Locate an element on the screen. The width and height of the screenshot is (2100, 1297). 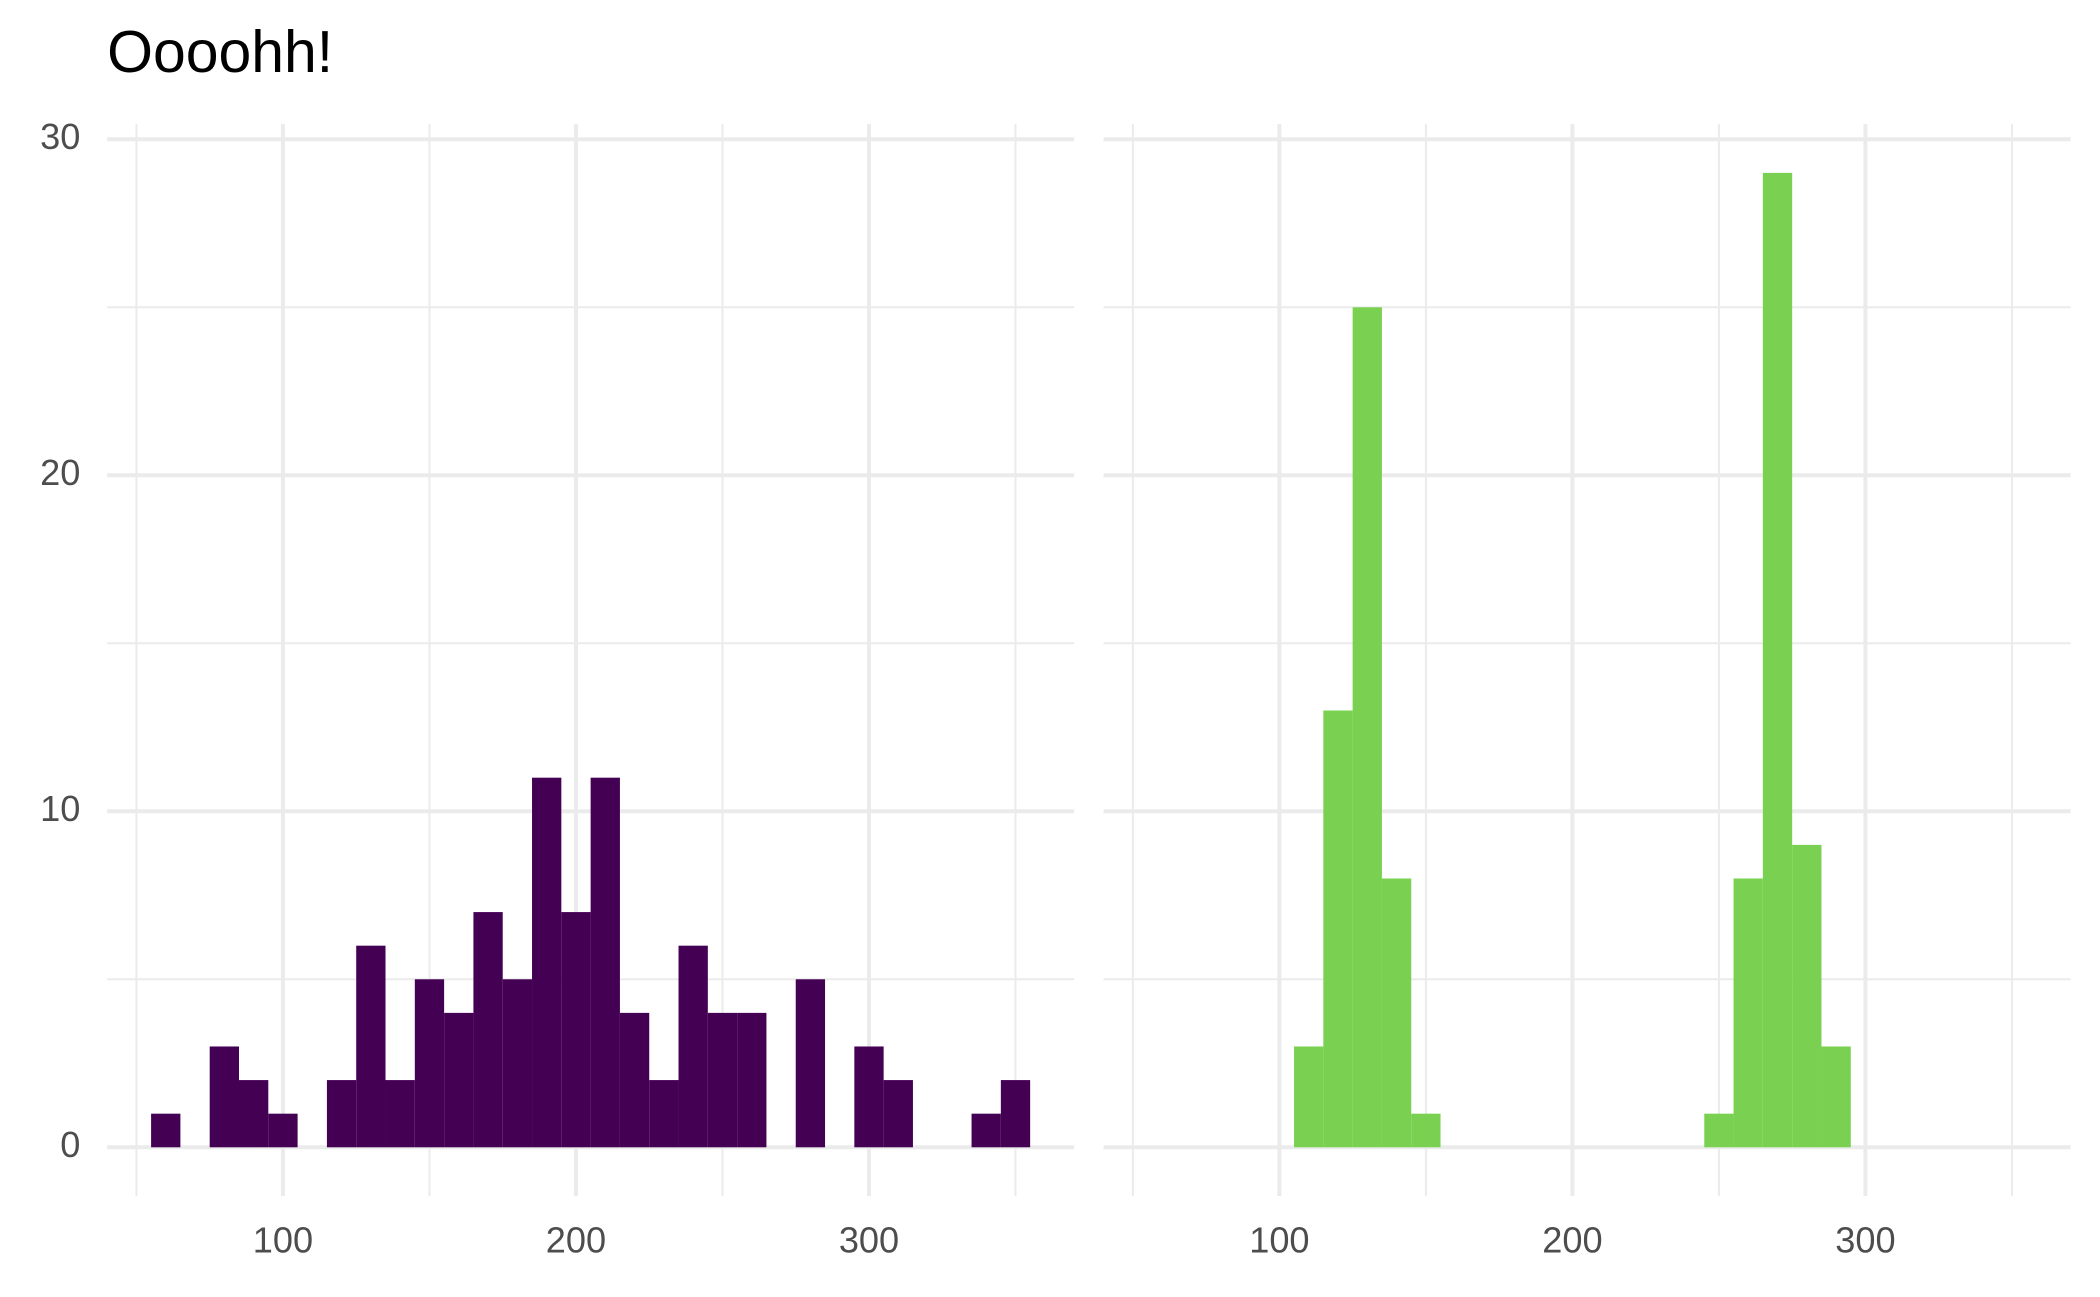
y-tick-label: 30 is located at coordinates (60, 136).